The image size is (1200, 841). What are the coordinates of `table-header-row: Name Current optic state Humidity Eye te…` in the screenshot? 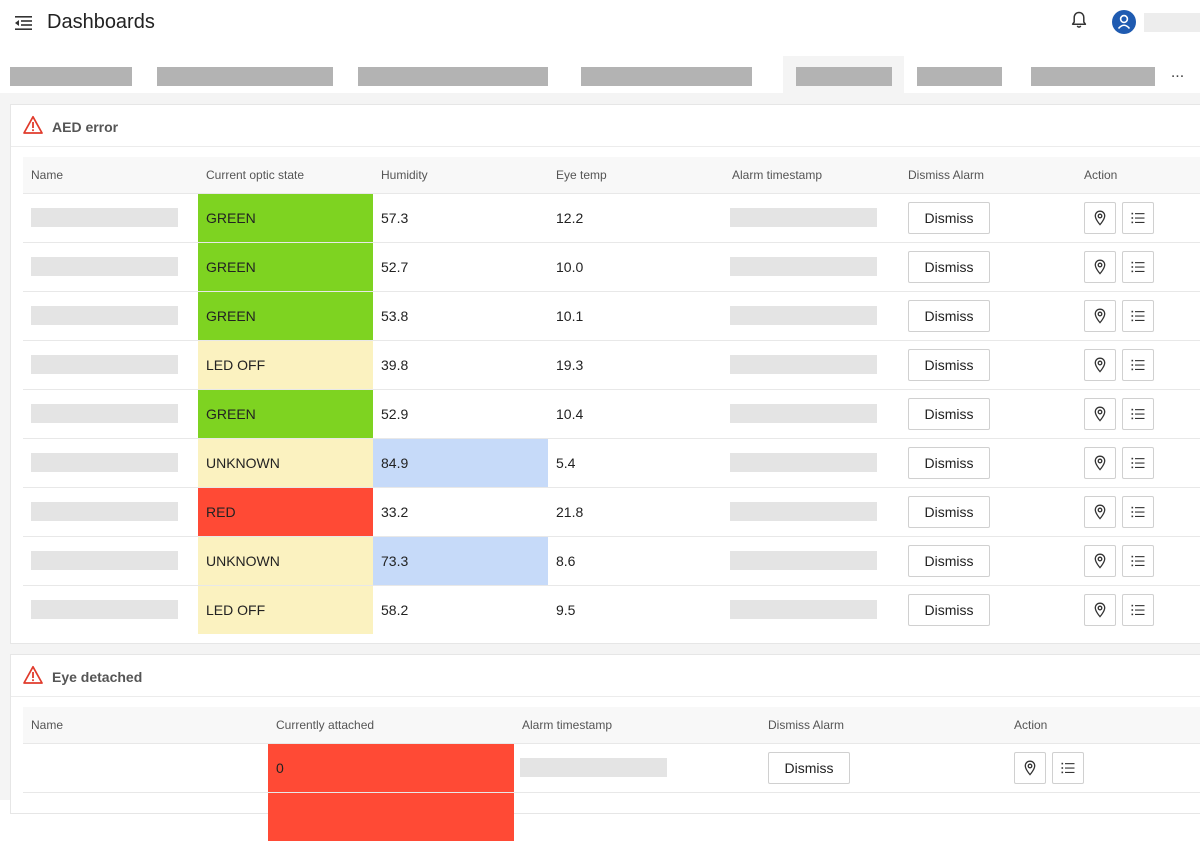 It's located at (611, 175).